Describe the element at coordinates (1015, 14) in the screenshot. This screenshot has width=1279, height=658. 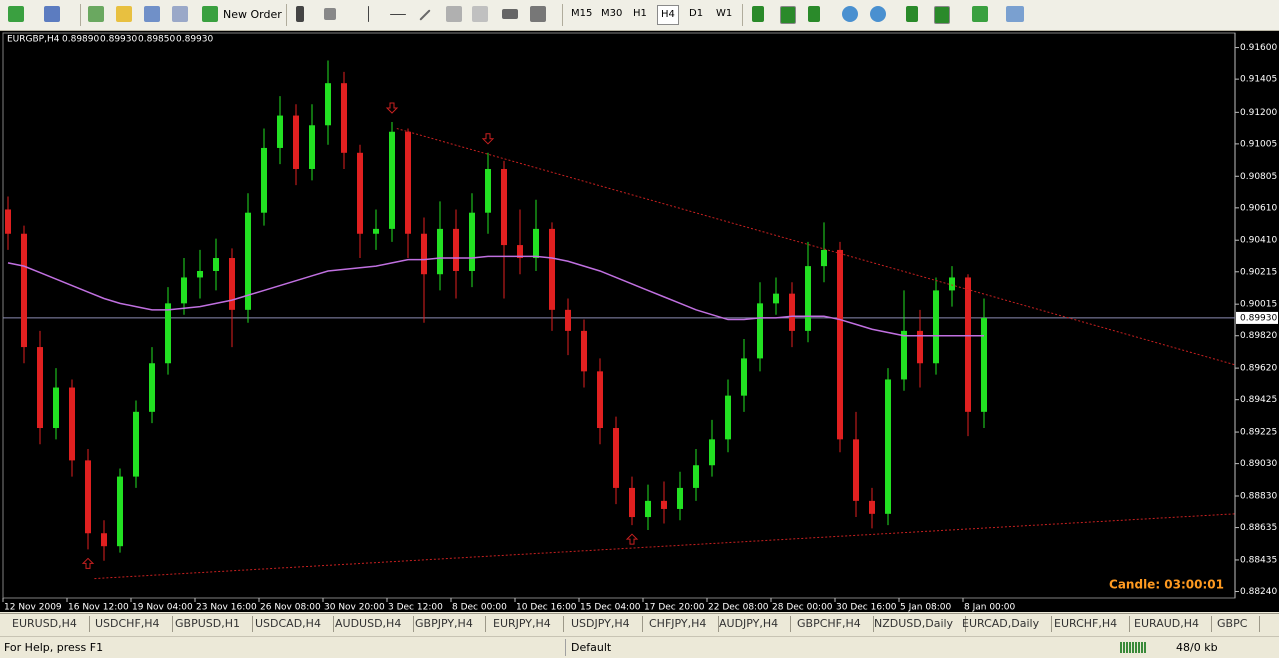
I see `templates-button` at that location.